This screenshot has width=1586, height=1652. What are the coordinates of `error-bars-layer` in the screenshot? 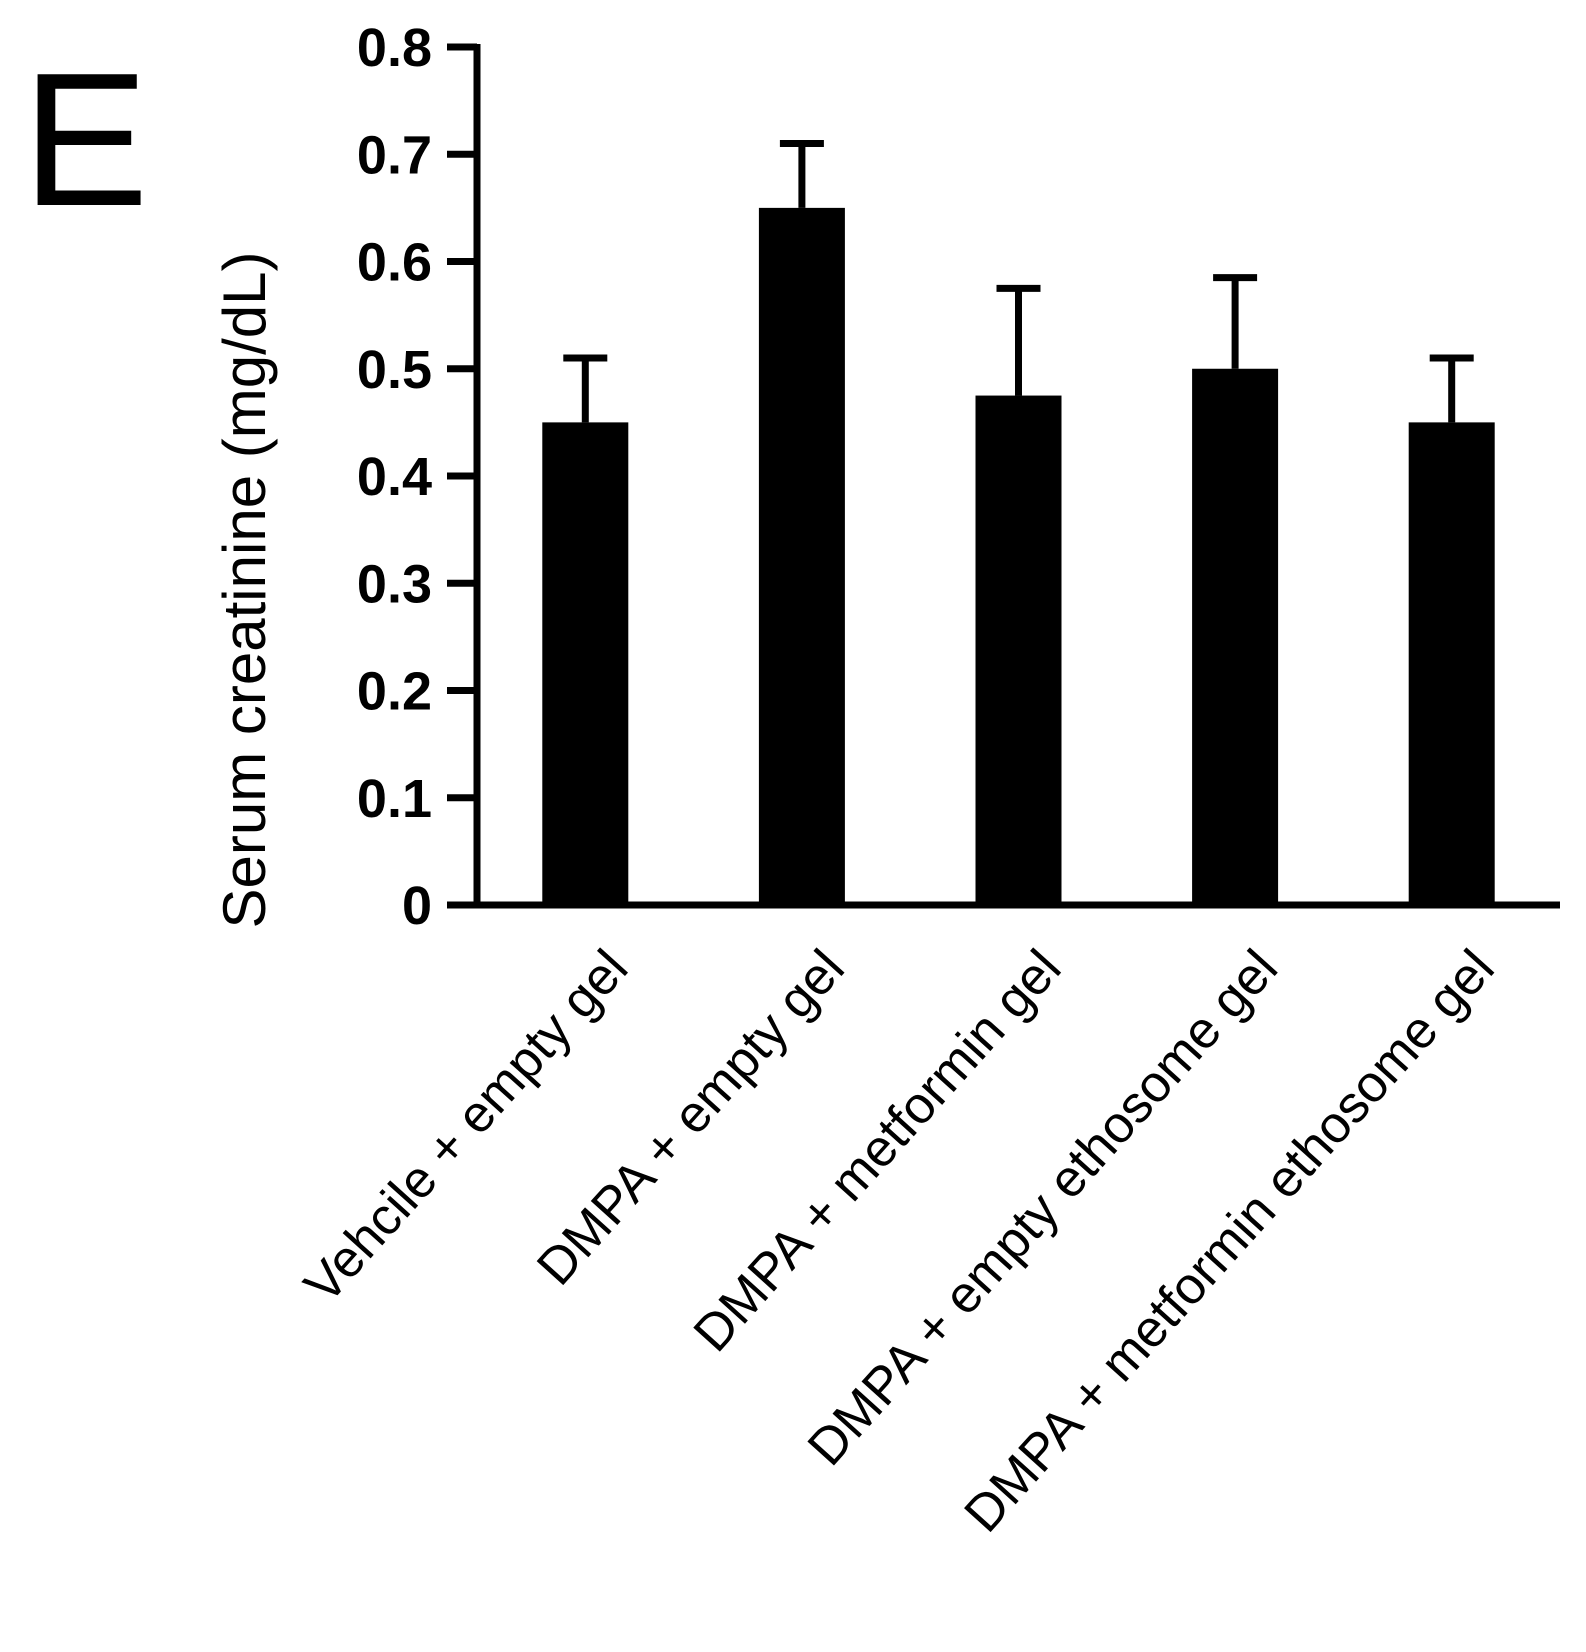 It's located at (1018, 281).